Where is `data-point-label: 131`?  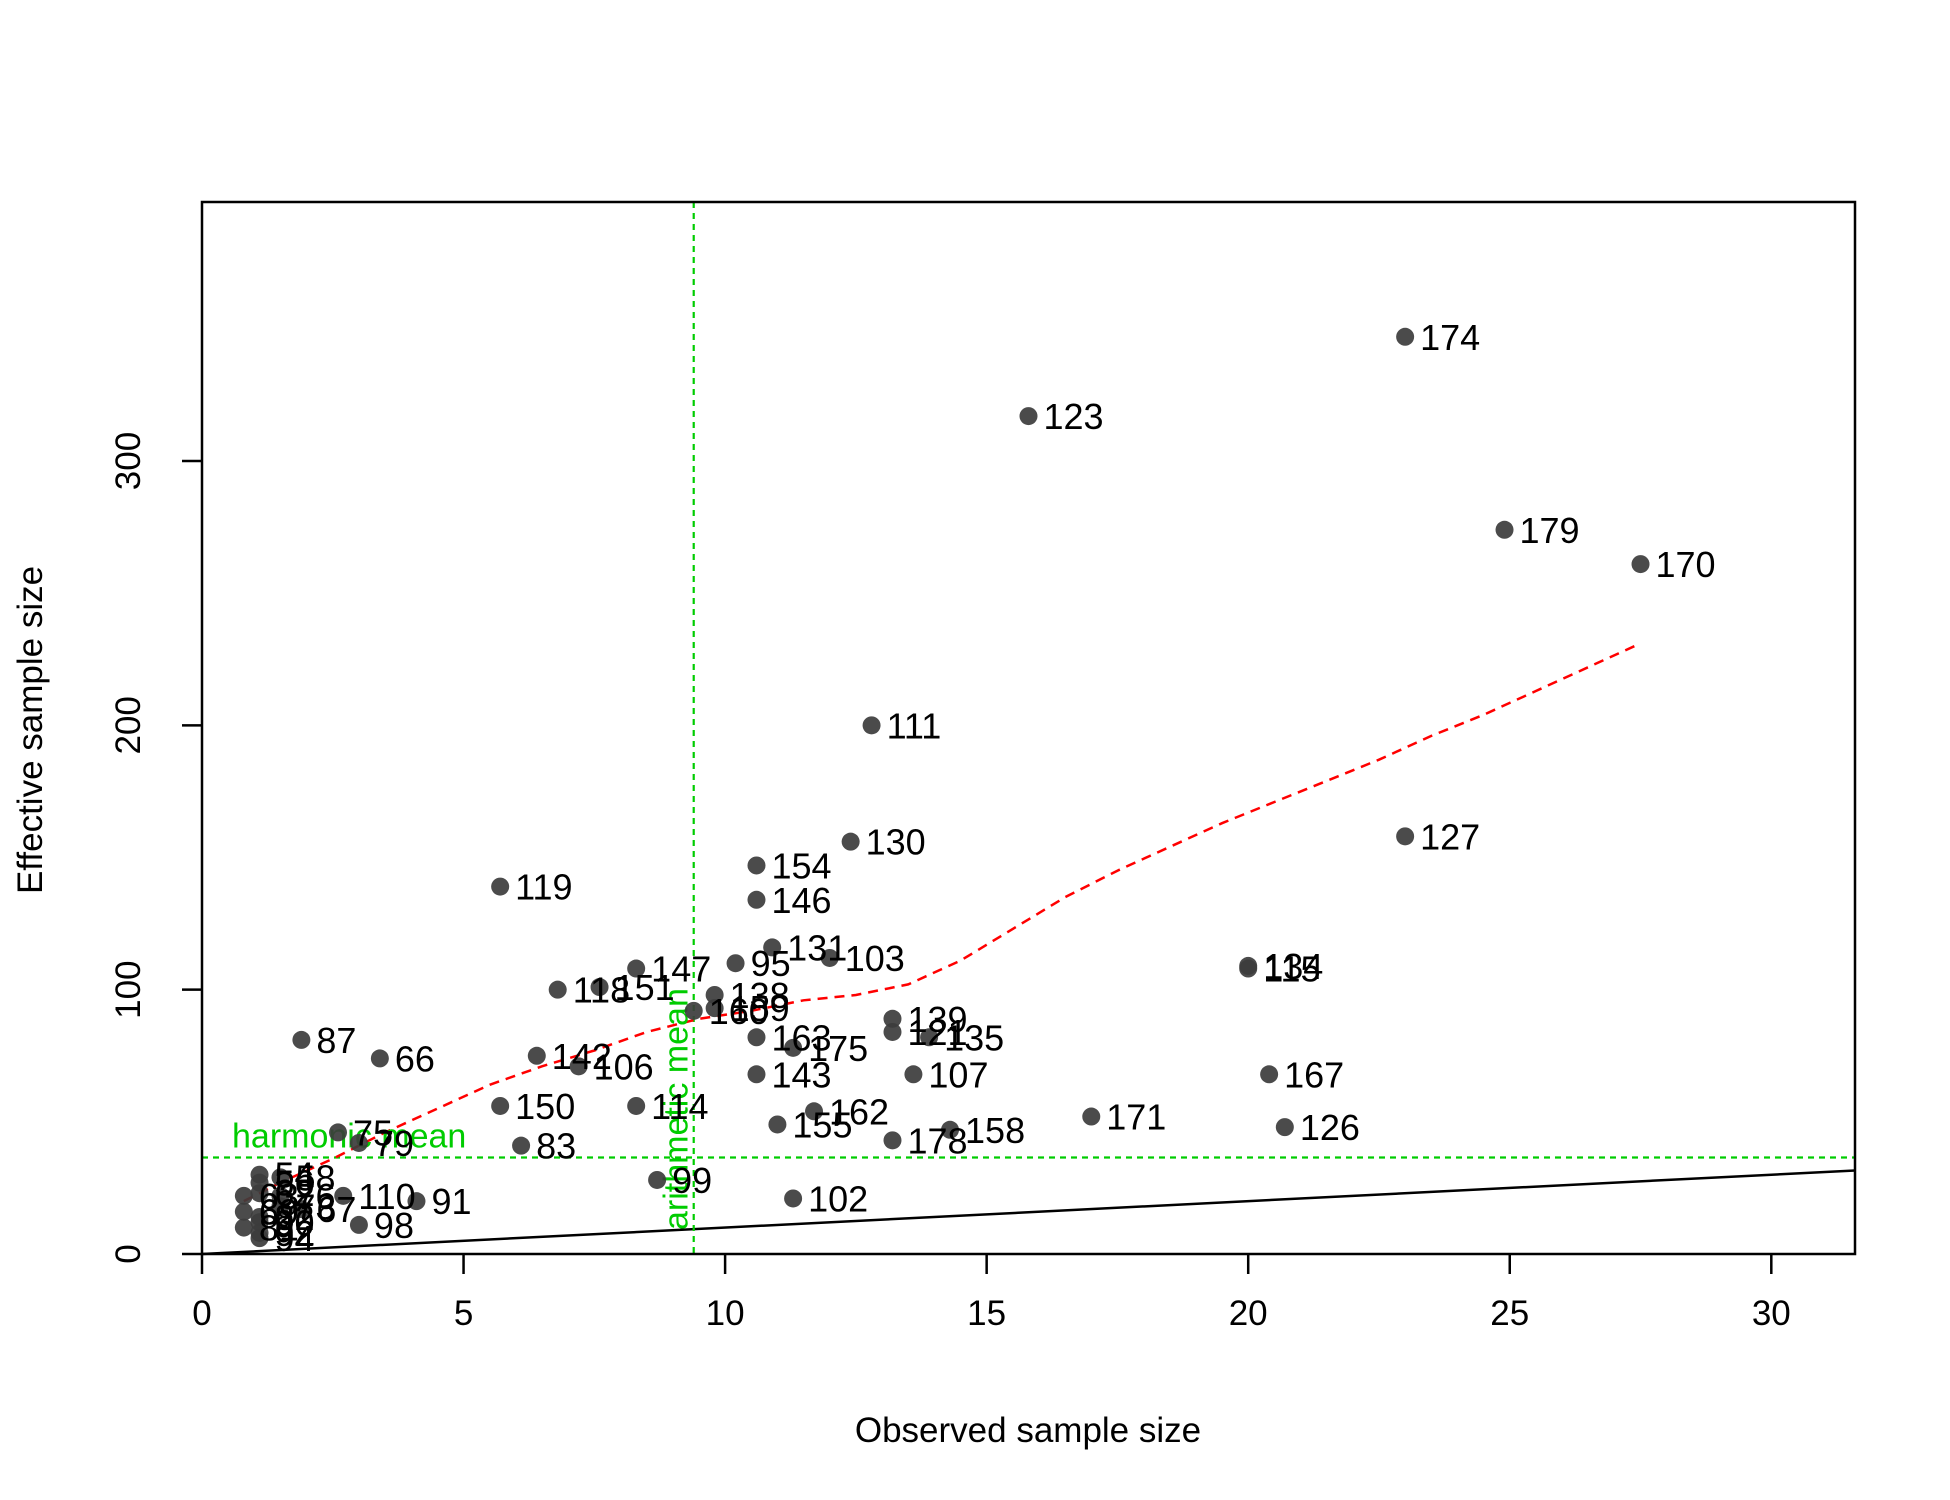
data-point-label: 131 is located at coordinates (817, 947).